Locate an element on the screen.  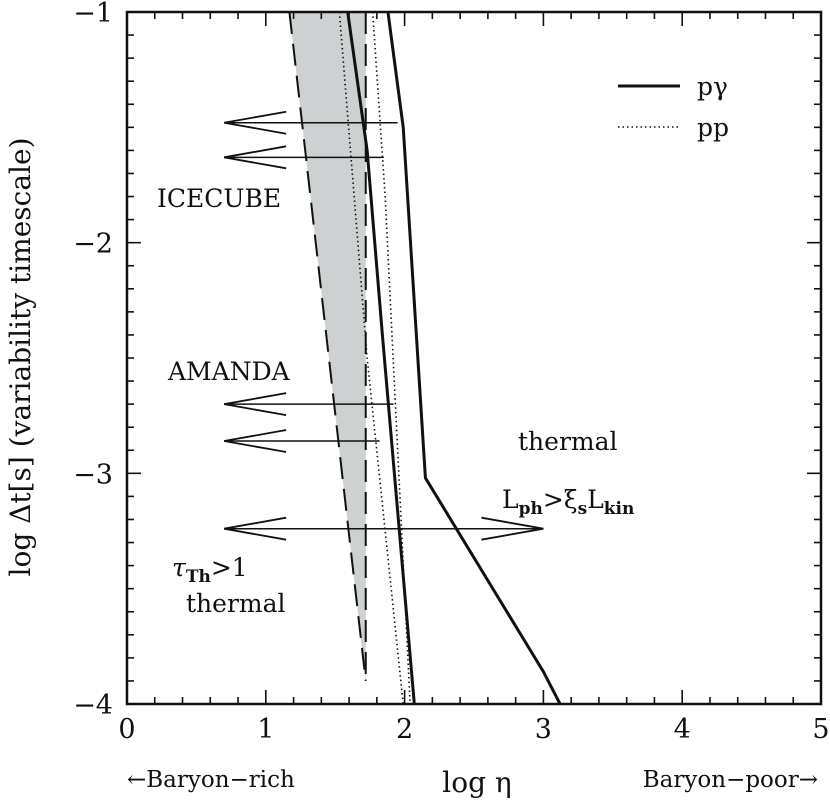
x-side-label-right: Baryon−poor→ is located at coordinates (730, 780).